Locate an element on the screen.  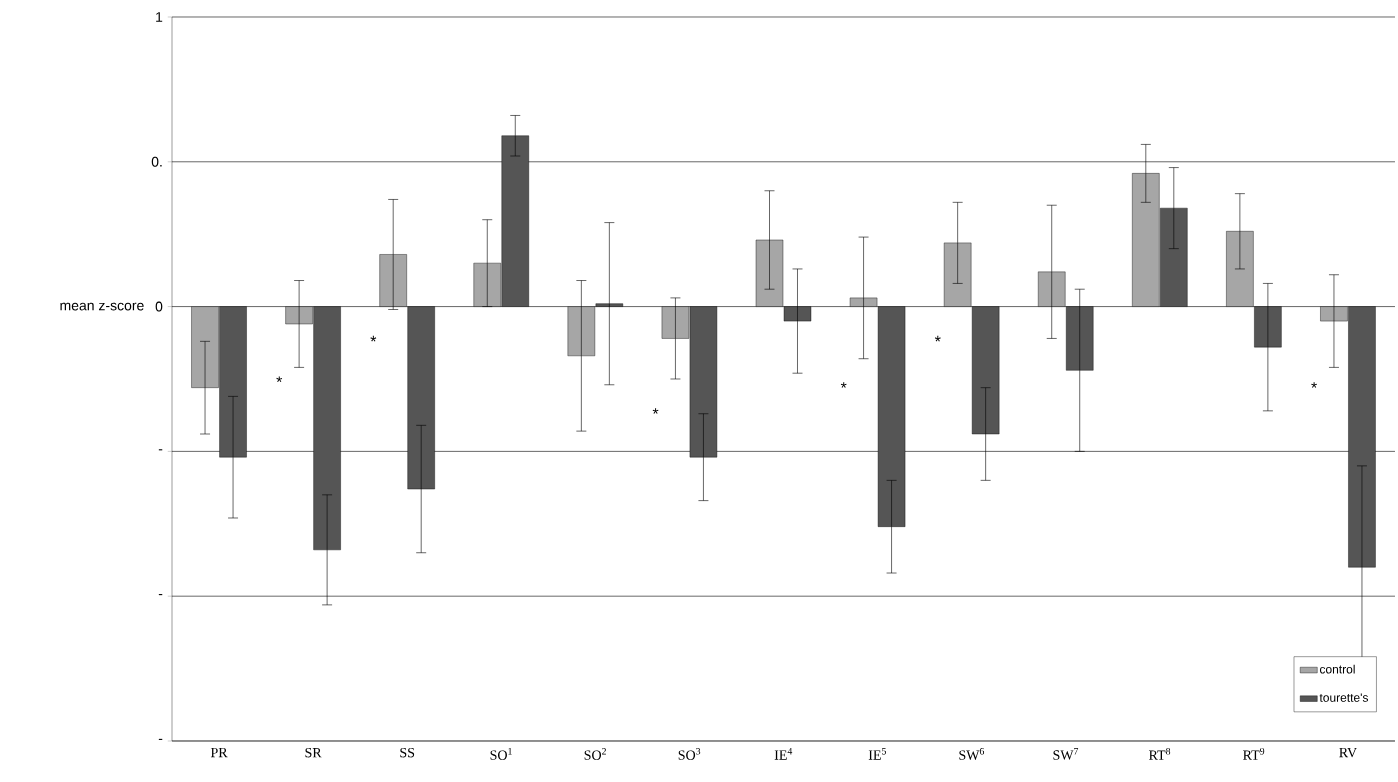
x-tick-label: PR is located at coordinates (219, 752).